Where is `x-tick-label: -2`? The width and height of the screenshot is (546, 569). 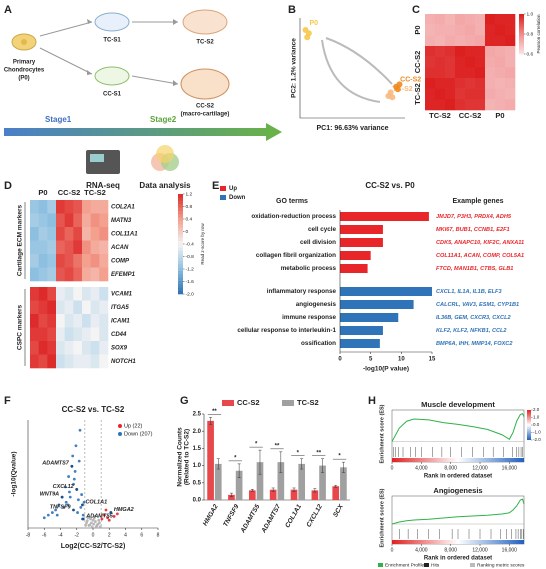
x-tick-label: -2 is located at coordinates (77, 535).